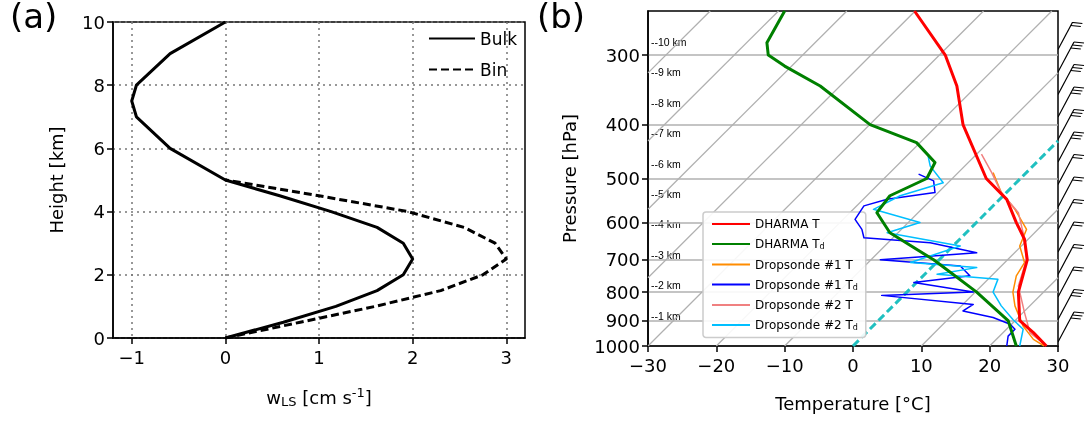  I want to click on annotation: --4 km, so click(666, 224).